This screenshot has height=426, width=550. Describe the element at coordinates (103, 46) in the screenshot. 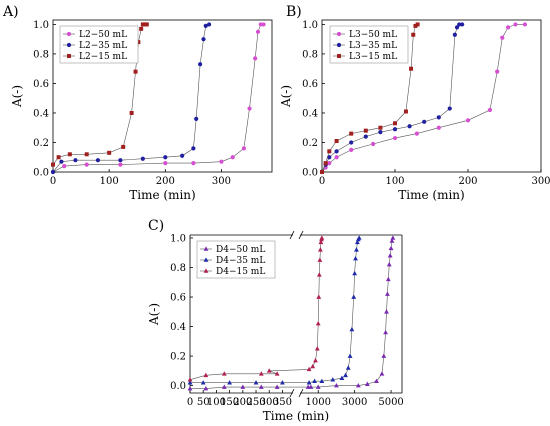

I see `legend-label: L2−35 mL` at that location.